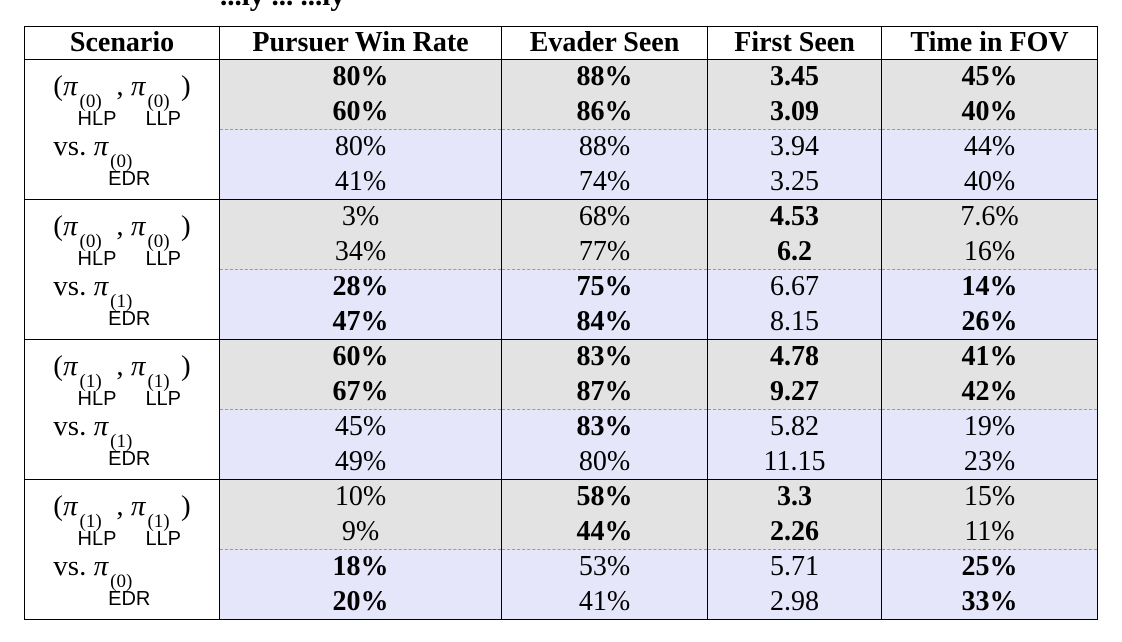 Image resolution: width=1122 pixels, height=642 pixels. I want to click on table-row: 60% 86% 3.09 40%, so click(561, 112).